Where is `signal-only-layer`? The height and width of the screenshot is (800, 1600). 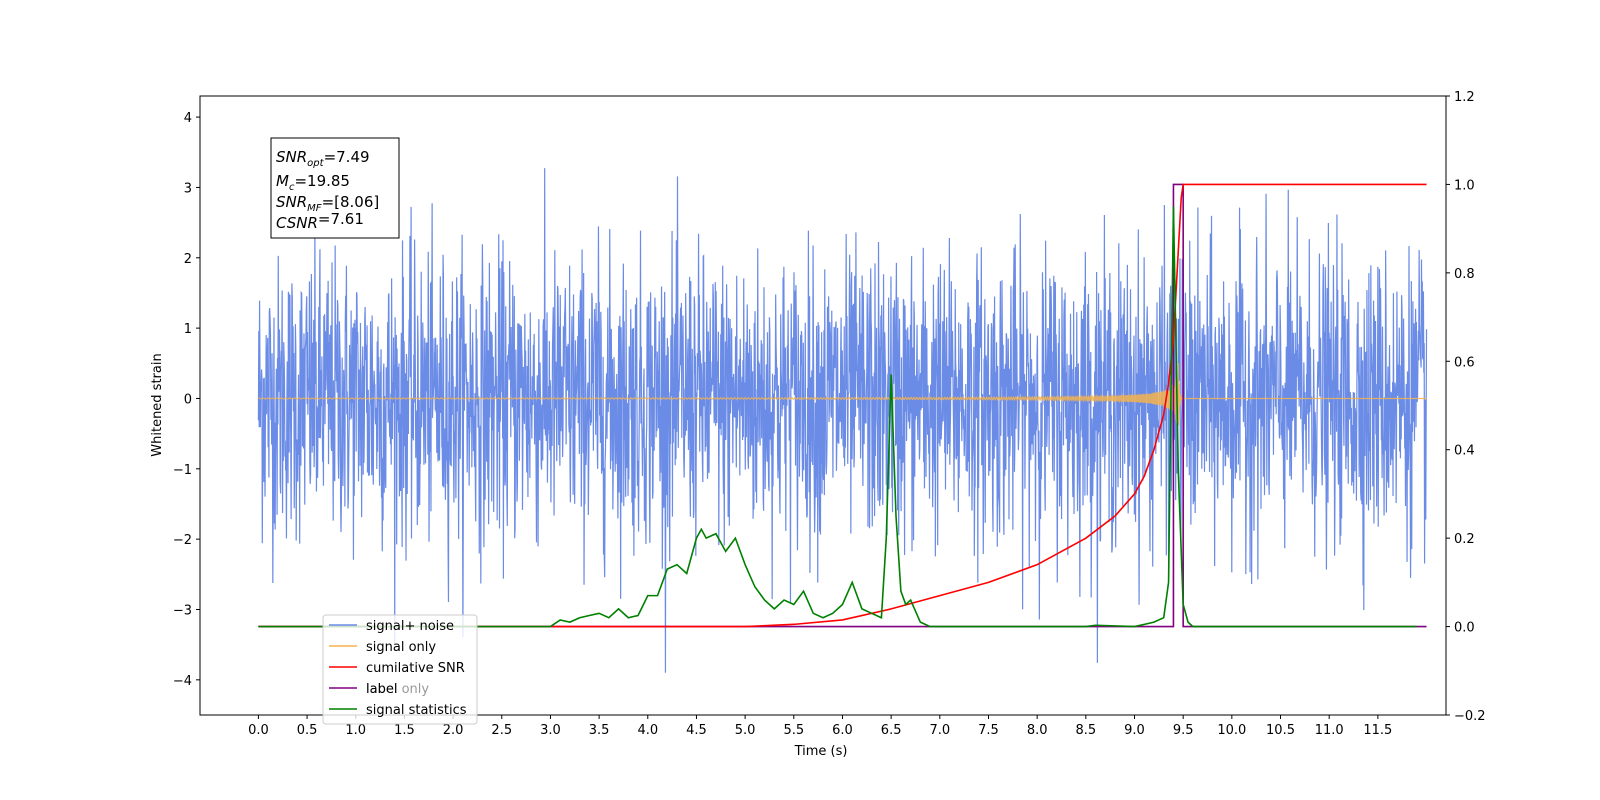
signal-only-layer is located at coordinates (842, 394).